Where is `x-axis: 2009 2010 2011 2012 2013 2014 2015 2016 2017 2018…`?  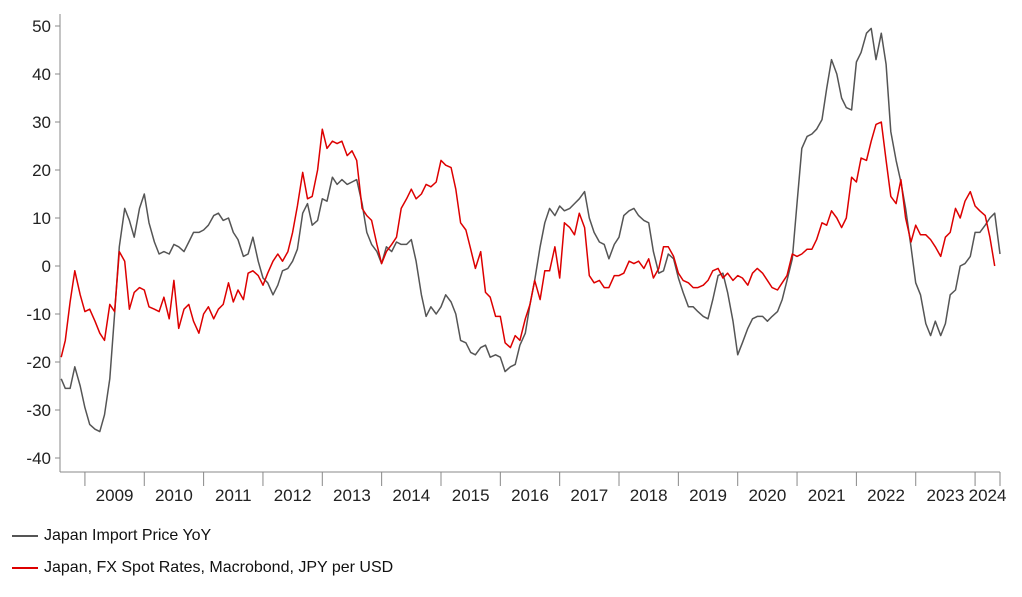 x-axis: 2009 2010 2011 2012 2013 2014 2015 2016 2017 2018… is located at coordinates (533, 488).